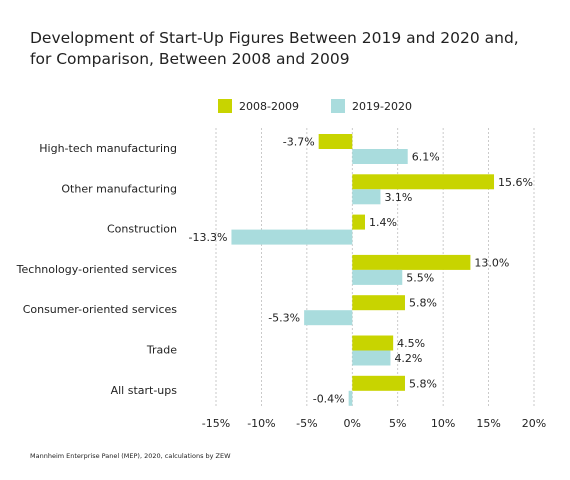 Image resolution: width=570 pixels, height=480 pixels. I want to click on data-label-2008-2009-other-manufacturing: 15.6%, so click(515, 182).